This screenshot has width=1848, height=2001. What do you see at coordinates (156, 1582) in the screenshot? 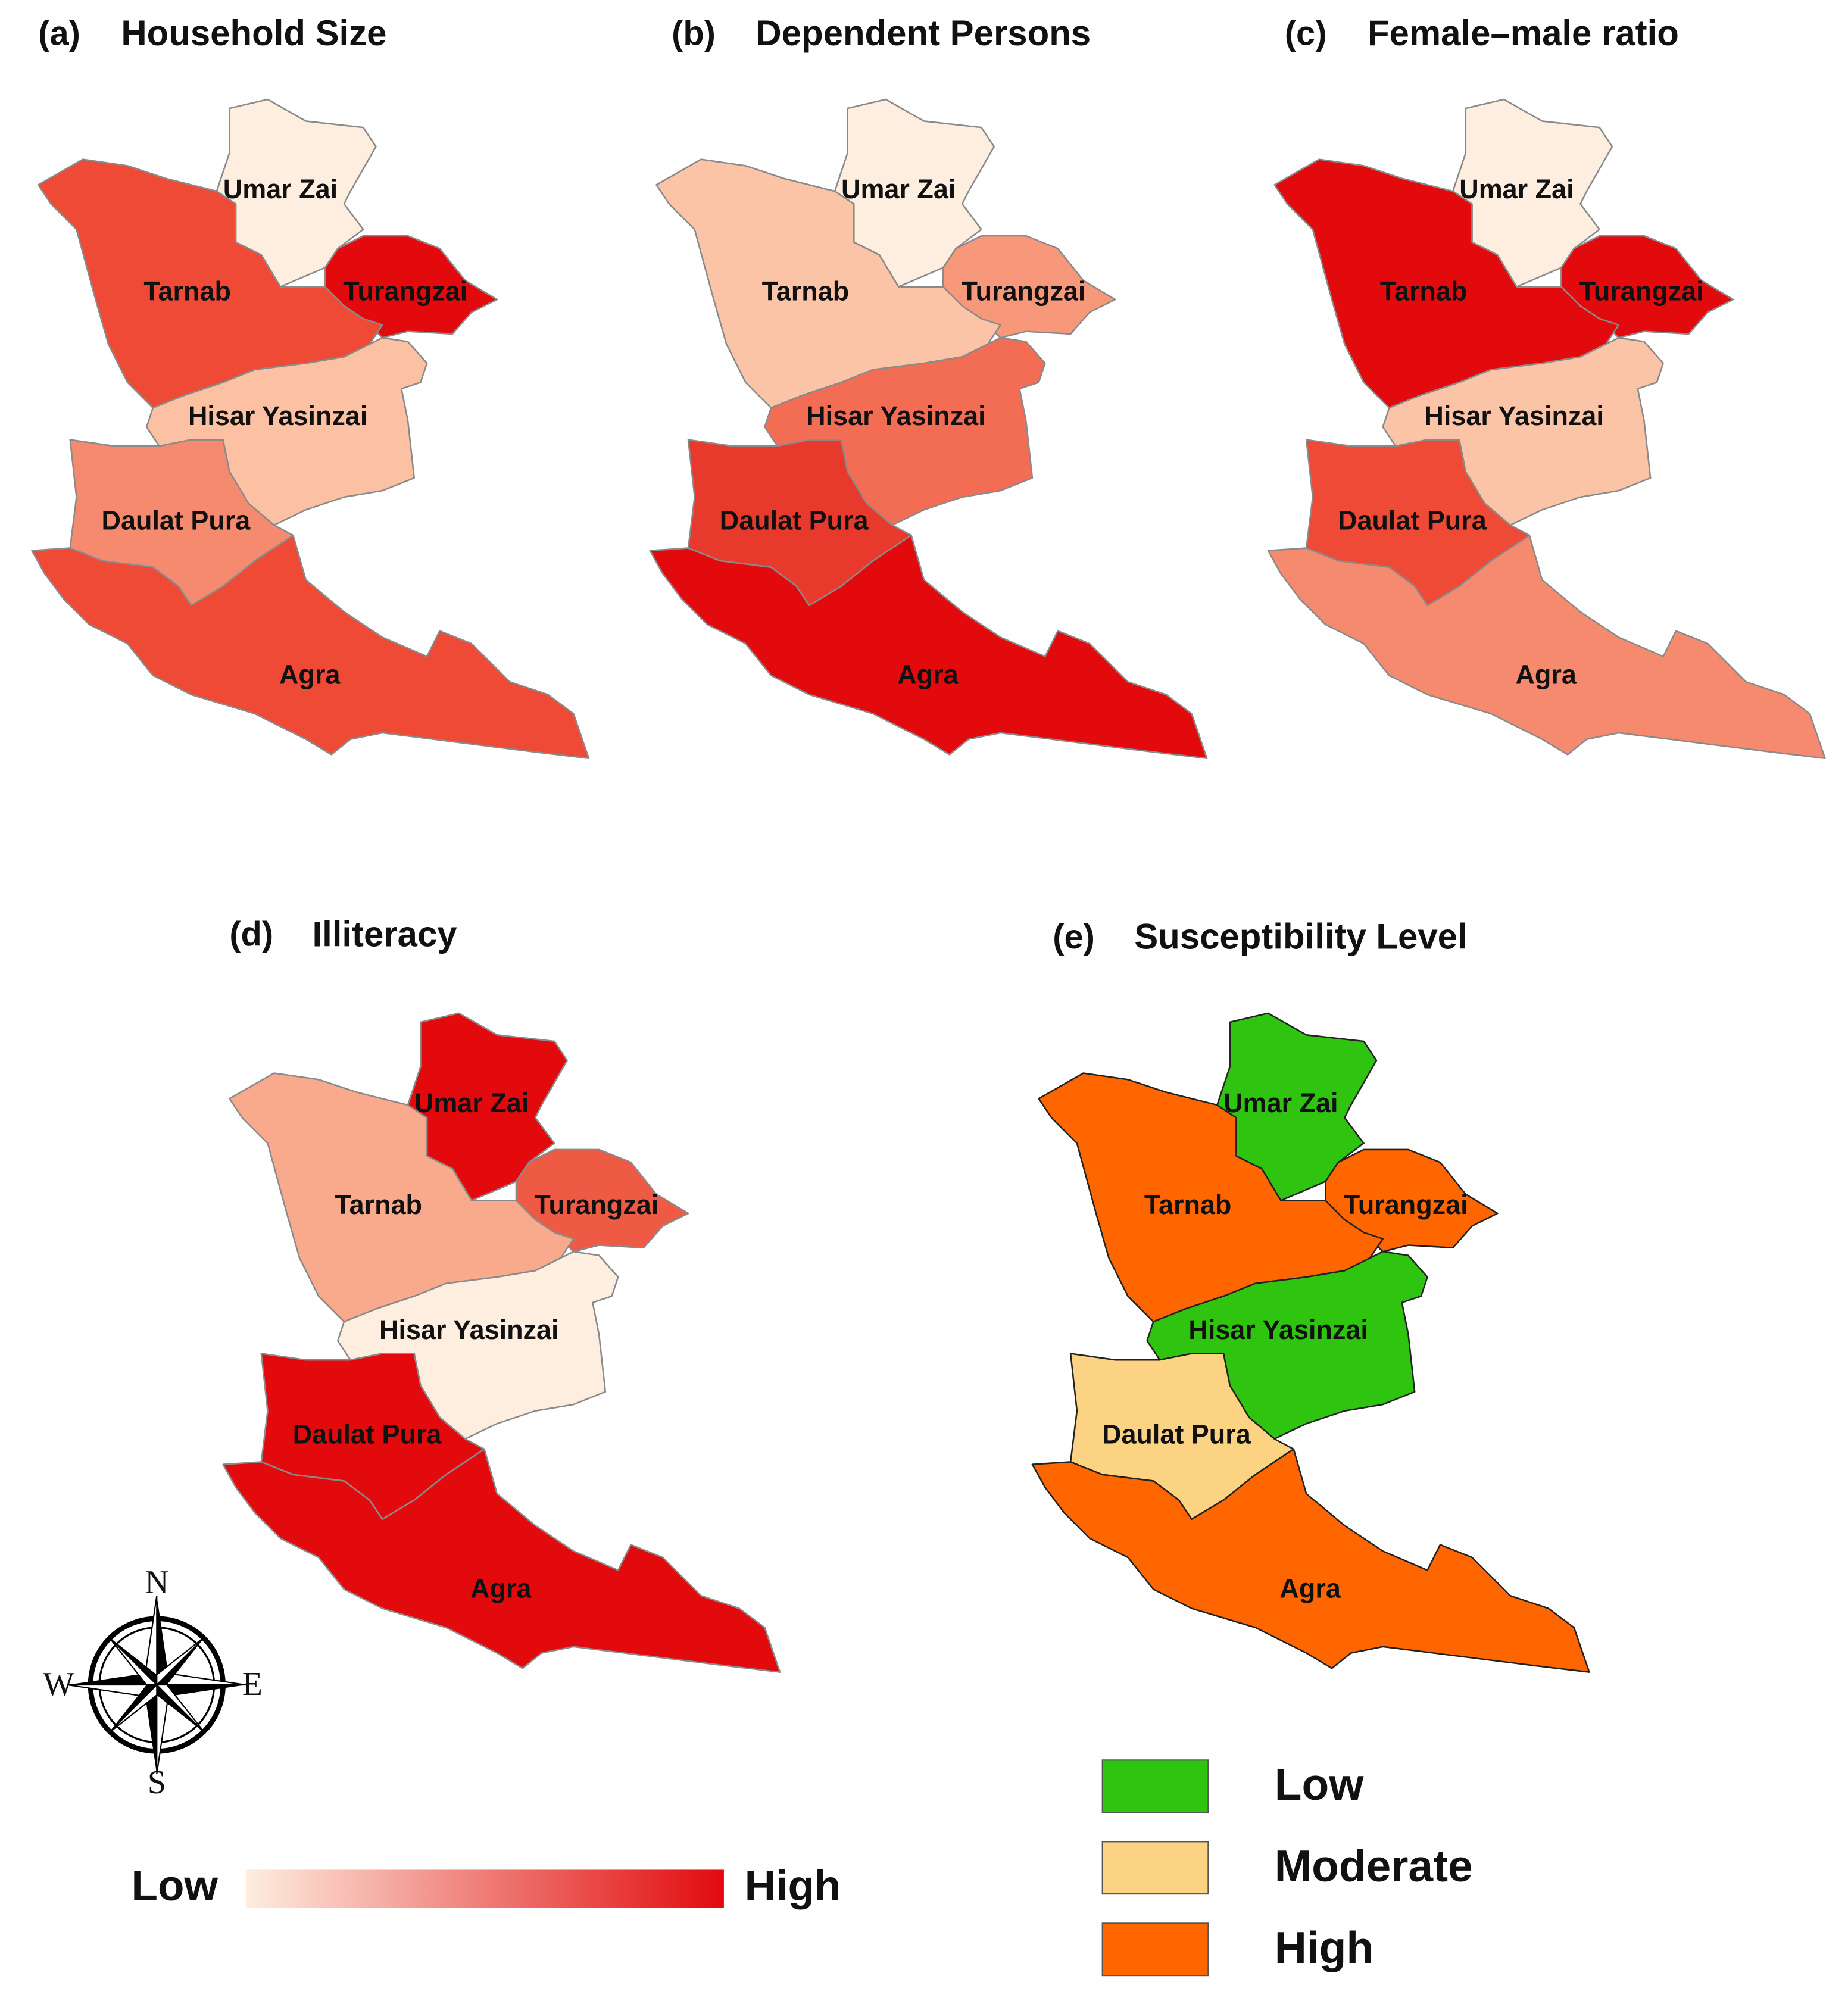
I see `compass-n: N` at bounding box center [156, 1582].